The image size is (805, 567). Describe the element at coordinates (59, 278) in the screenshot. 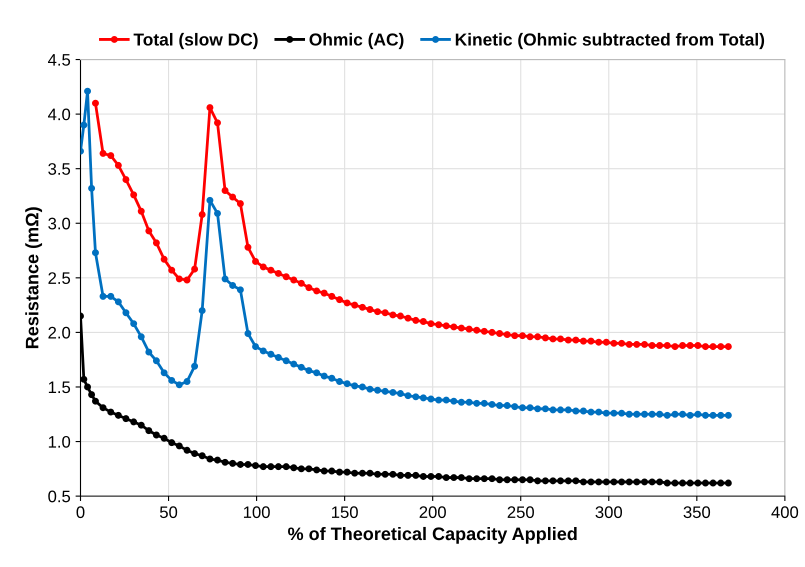

I see `y-tick-label: 2.5` at that location.